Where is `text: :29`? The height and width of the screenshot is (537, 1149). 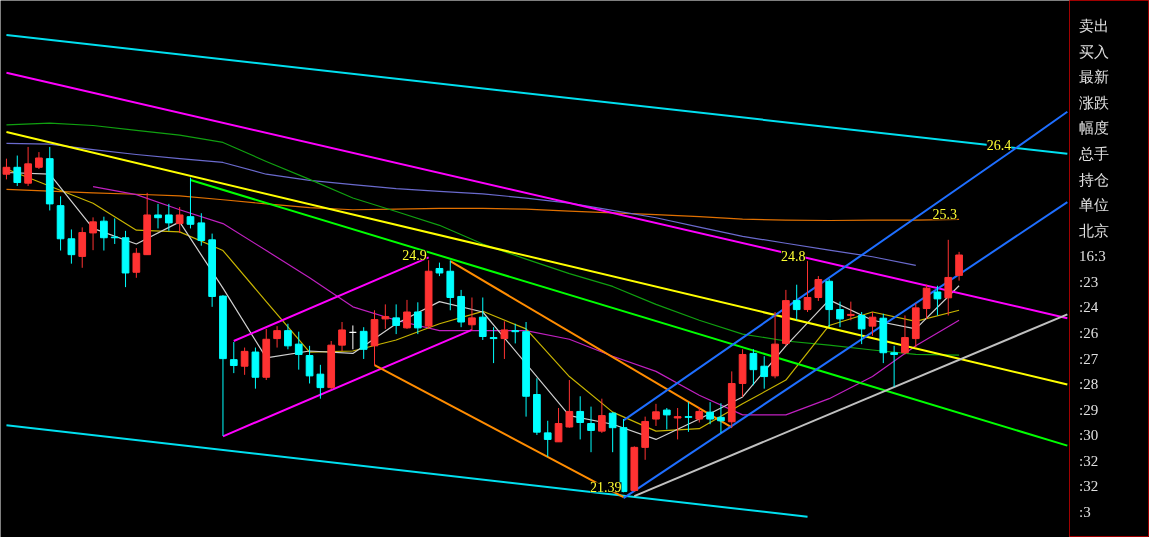 text: :29 is located at coordinates (1089, 409).